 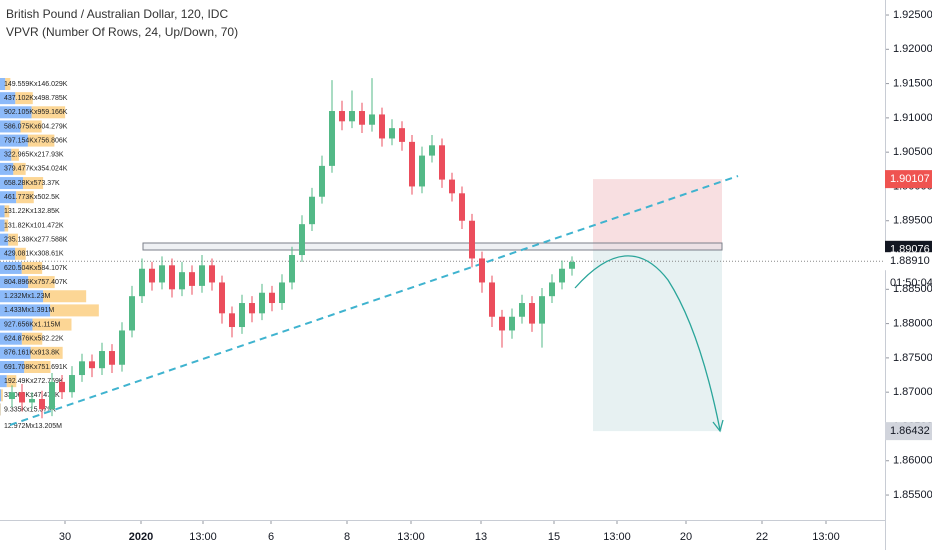 I want to click on x-tick-label: 22, so click(x=762, y=537).